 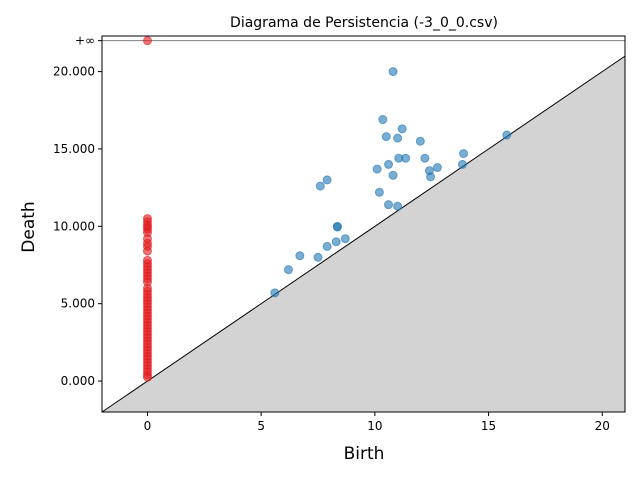 I want to click on x-tick-label-3: 15, so click(x=488, y=426).